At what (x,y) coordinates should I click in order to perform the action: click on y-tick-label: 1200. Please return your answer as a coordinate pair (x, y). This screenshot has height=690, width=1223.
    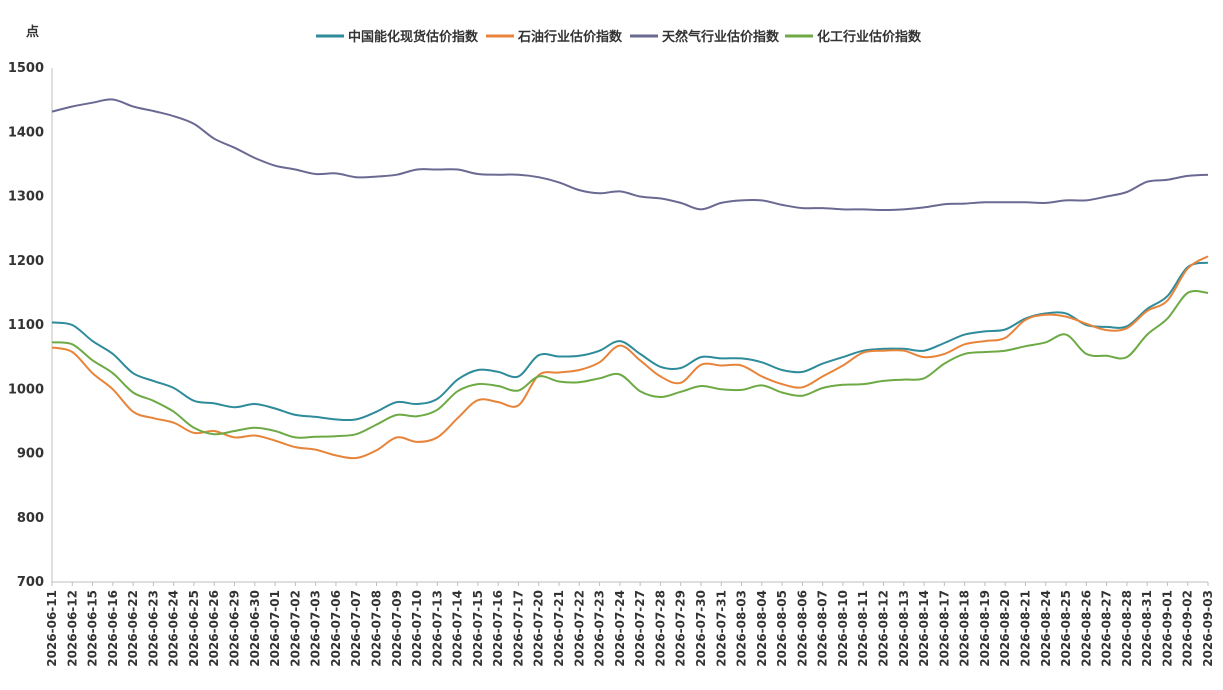
    Looking at the image, I should click on (26, 261).